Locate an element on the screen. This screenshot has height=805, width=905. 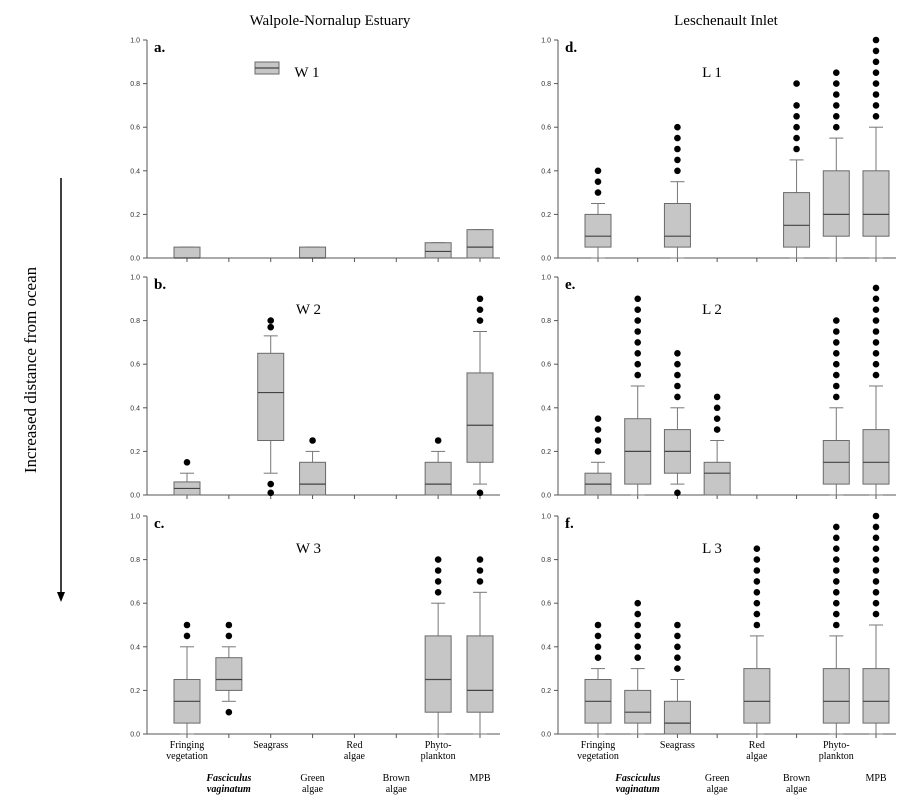
panel-c: 0.0 0.2 0.4 0.6 0.8 1.0 c. W 3 is located at coordinates (315, 626).